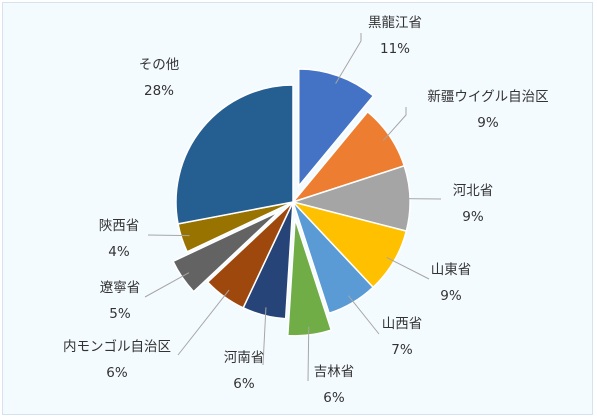 This screenshot has width=597, height=419. I want to click on slice-8-name-label: 内モンゴル自治区, so click(117, 346).